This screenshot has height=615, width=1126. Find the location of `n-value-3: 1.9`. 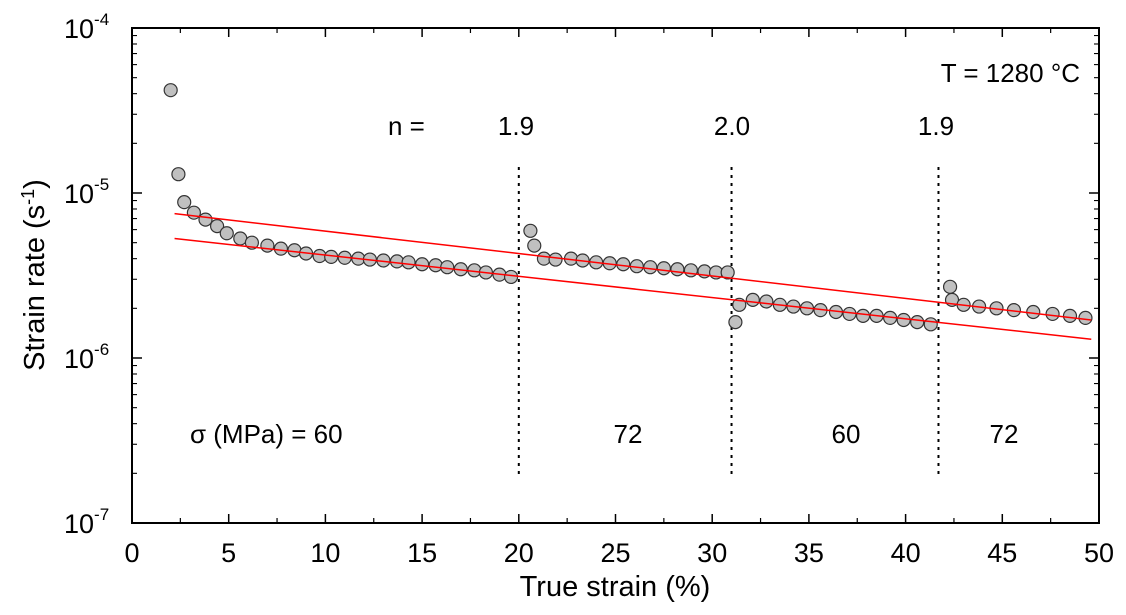

n-value-3: 1.9 is located at coordinates (936, 126).